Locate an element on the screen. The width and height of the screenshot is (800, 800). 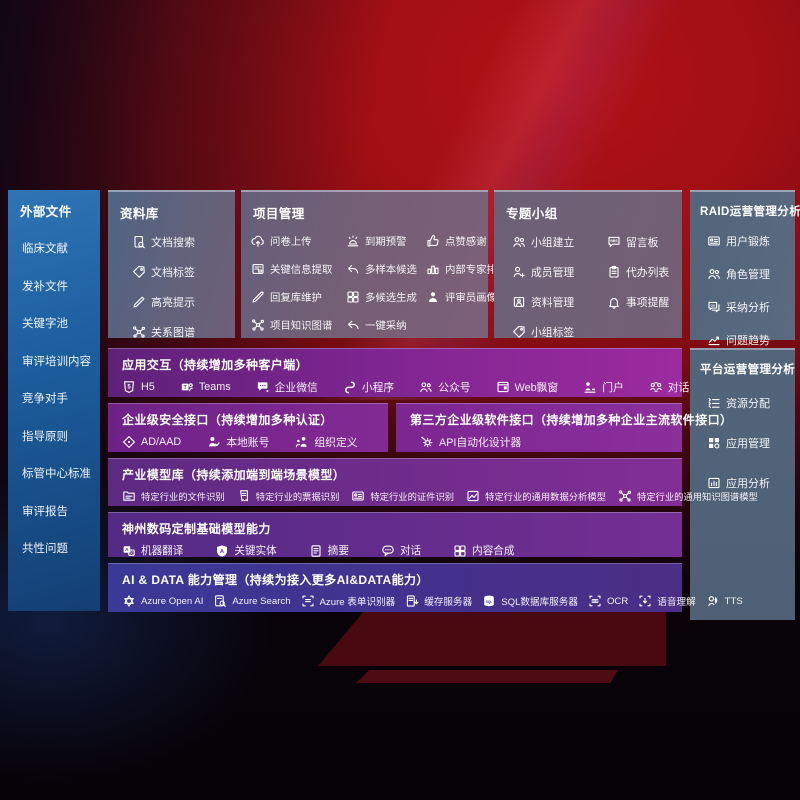
official-account-feature: 公众号 is located at coordinates (445, 387).